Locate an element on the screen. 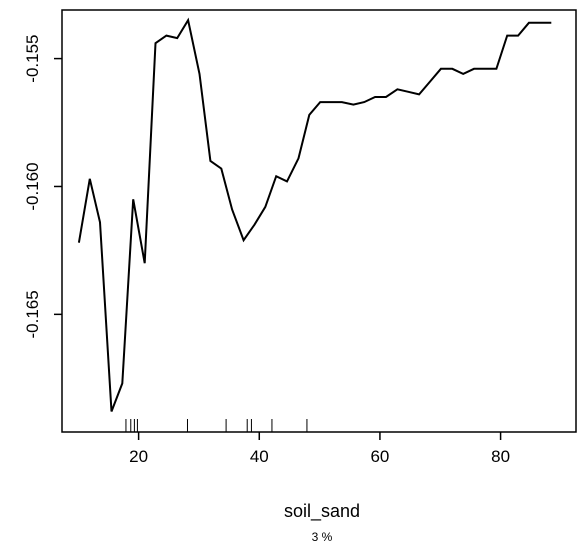  rug-ticks is located at coordinates (216, 425).